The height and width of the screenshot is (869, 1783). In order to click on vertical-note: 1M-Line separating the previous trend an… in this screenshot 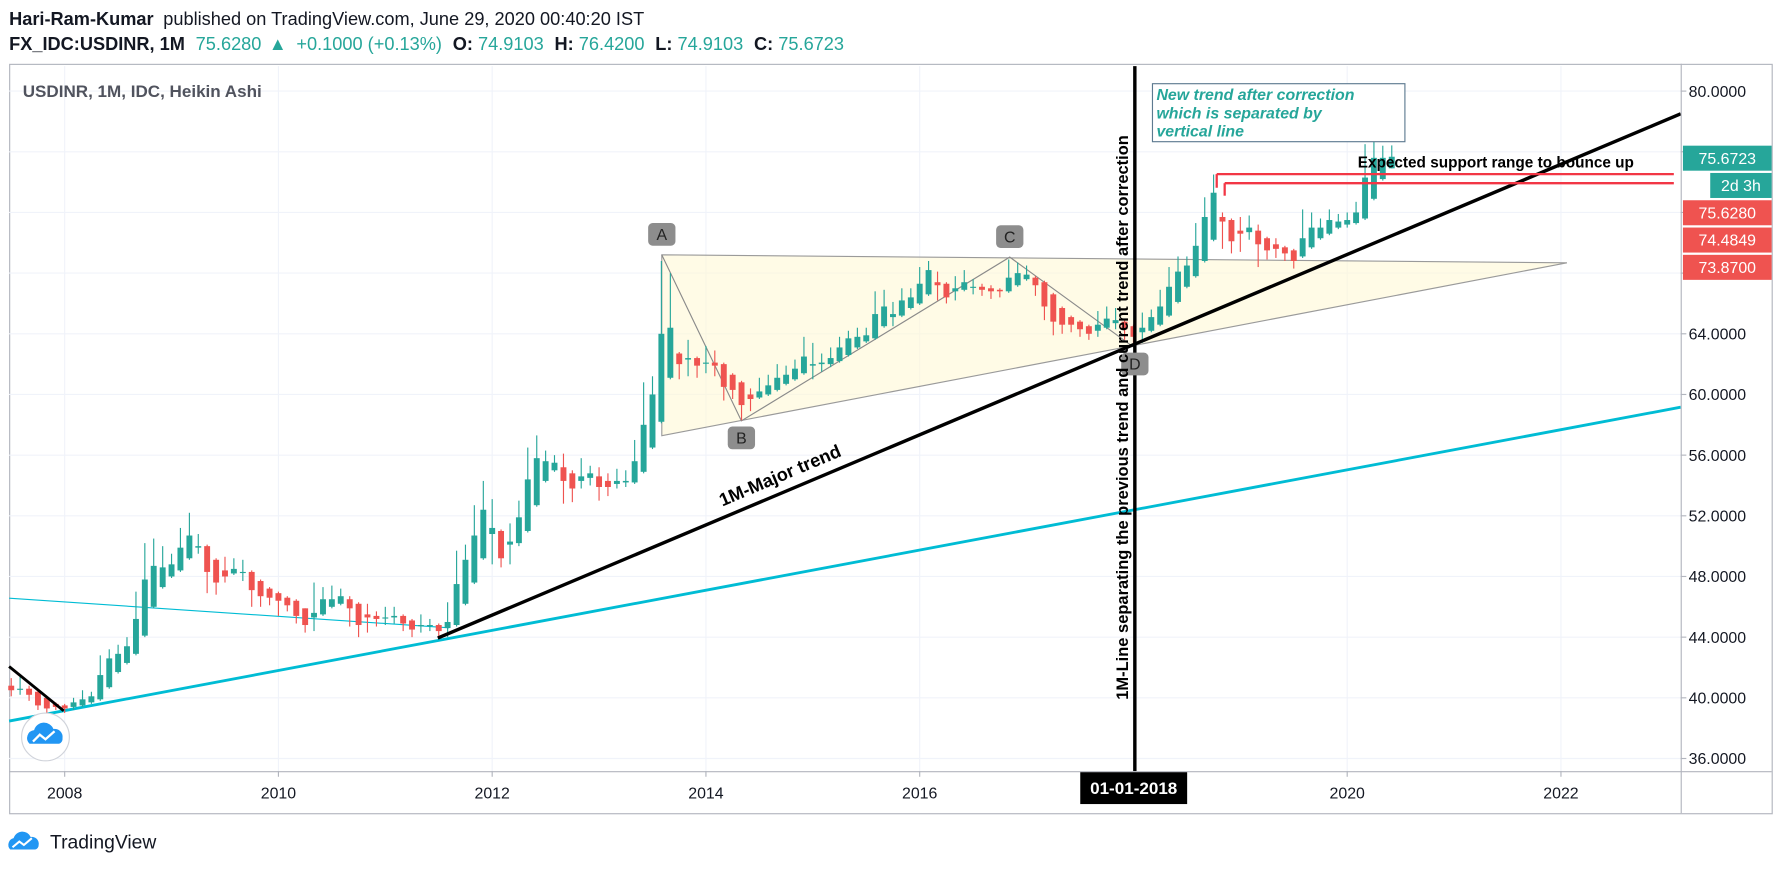, I will do `click(1123, 417)`.